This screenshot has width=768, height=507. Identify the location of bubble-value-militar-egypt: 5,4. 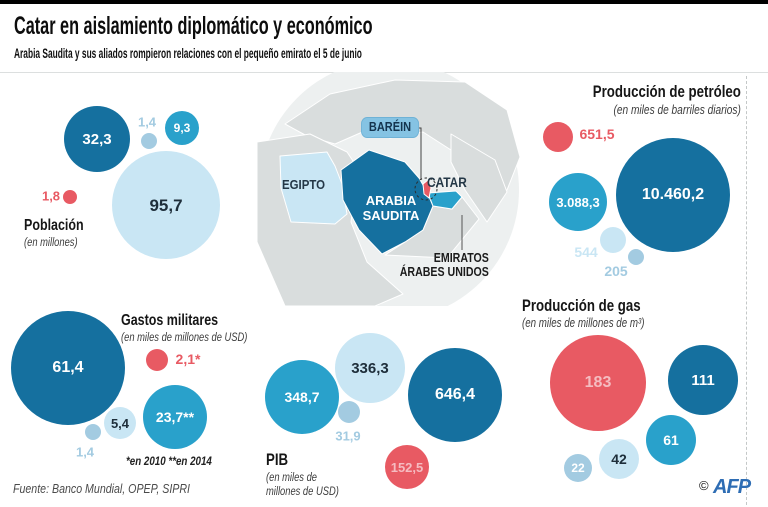
(120, 423).